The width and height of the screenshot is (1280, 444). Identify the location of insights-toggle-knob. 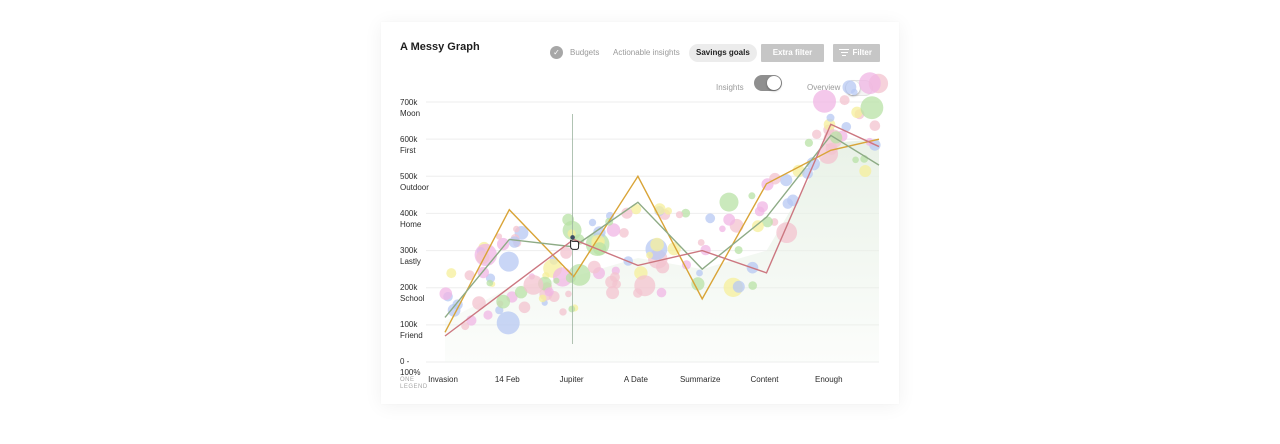
(774, 83).